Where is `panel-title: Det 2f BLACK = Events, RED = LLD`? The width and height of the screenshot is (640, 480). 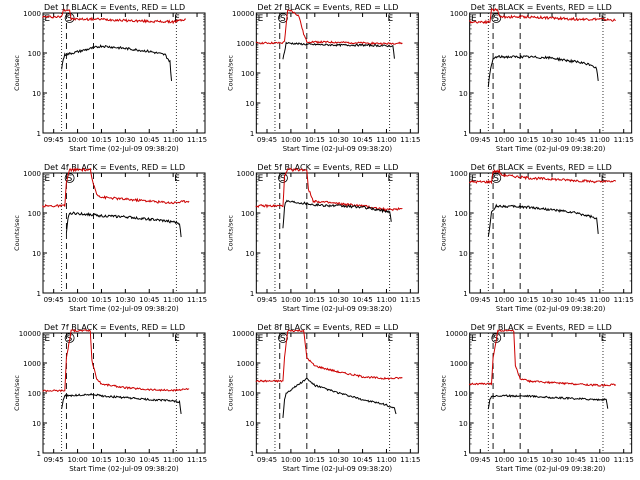 panel-title: Det 2f BLACK = Events, RED = LLD is located at coordinates (327, 7).